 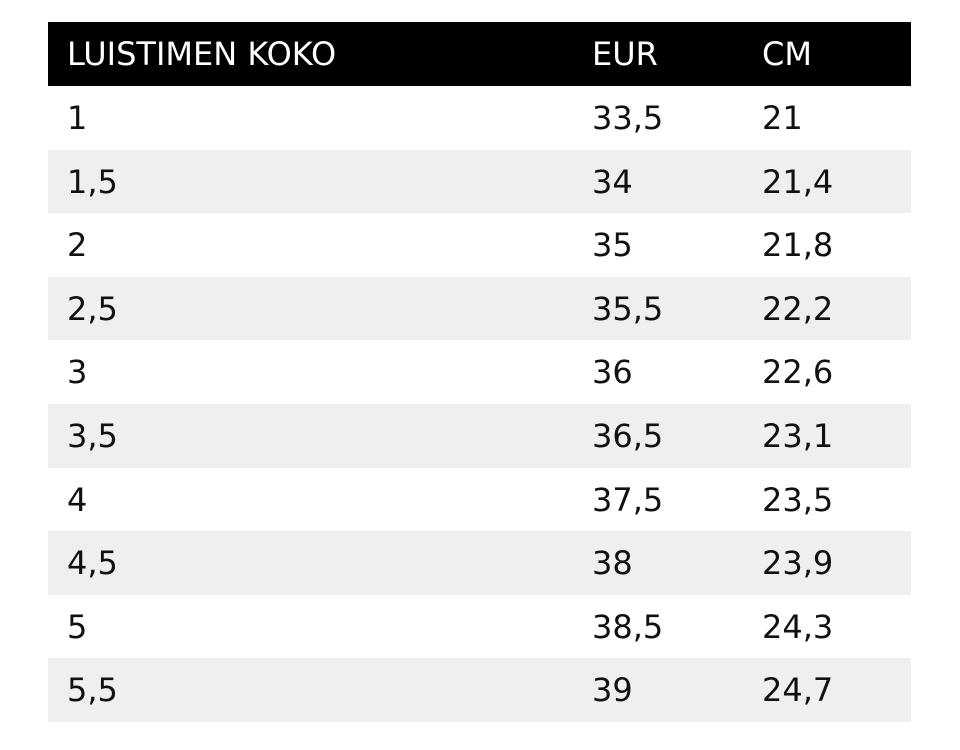 I want to click on table-cell: 34, so click(x=612, y=181).